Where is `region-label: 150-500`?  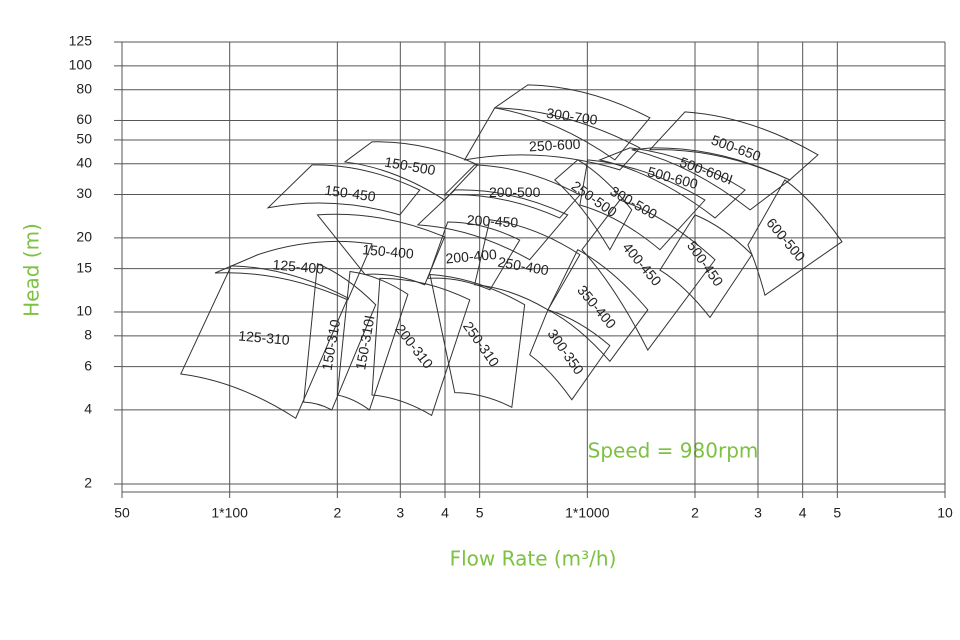 region-label: 150-500 is located at coordinates (410, 166).